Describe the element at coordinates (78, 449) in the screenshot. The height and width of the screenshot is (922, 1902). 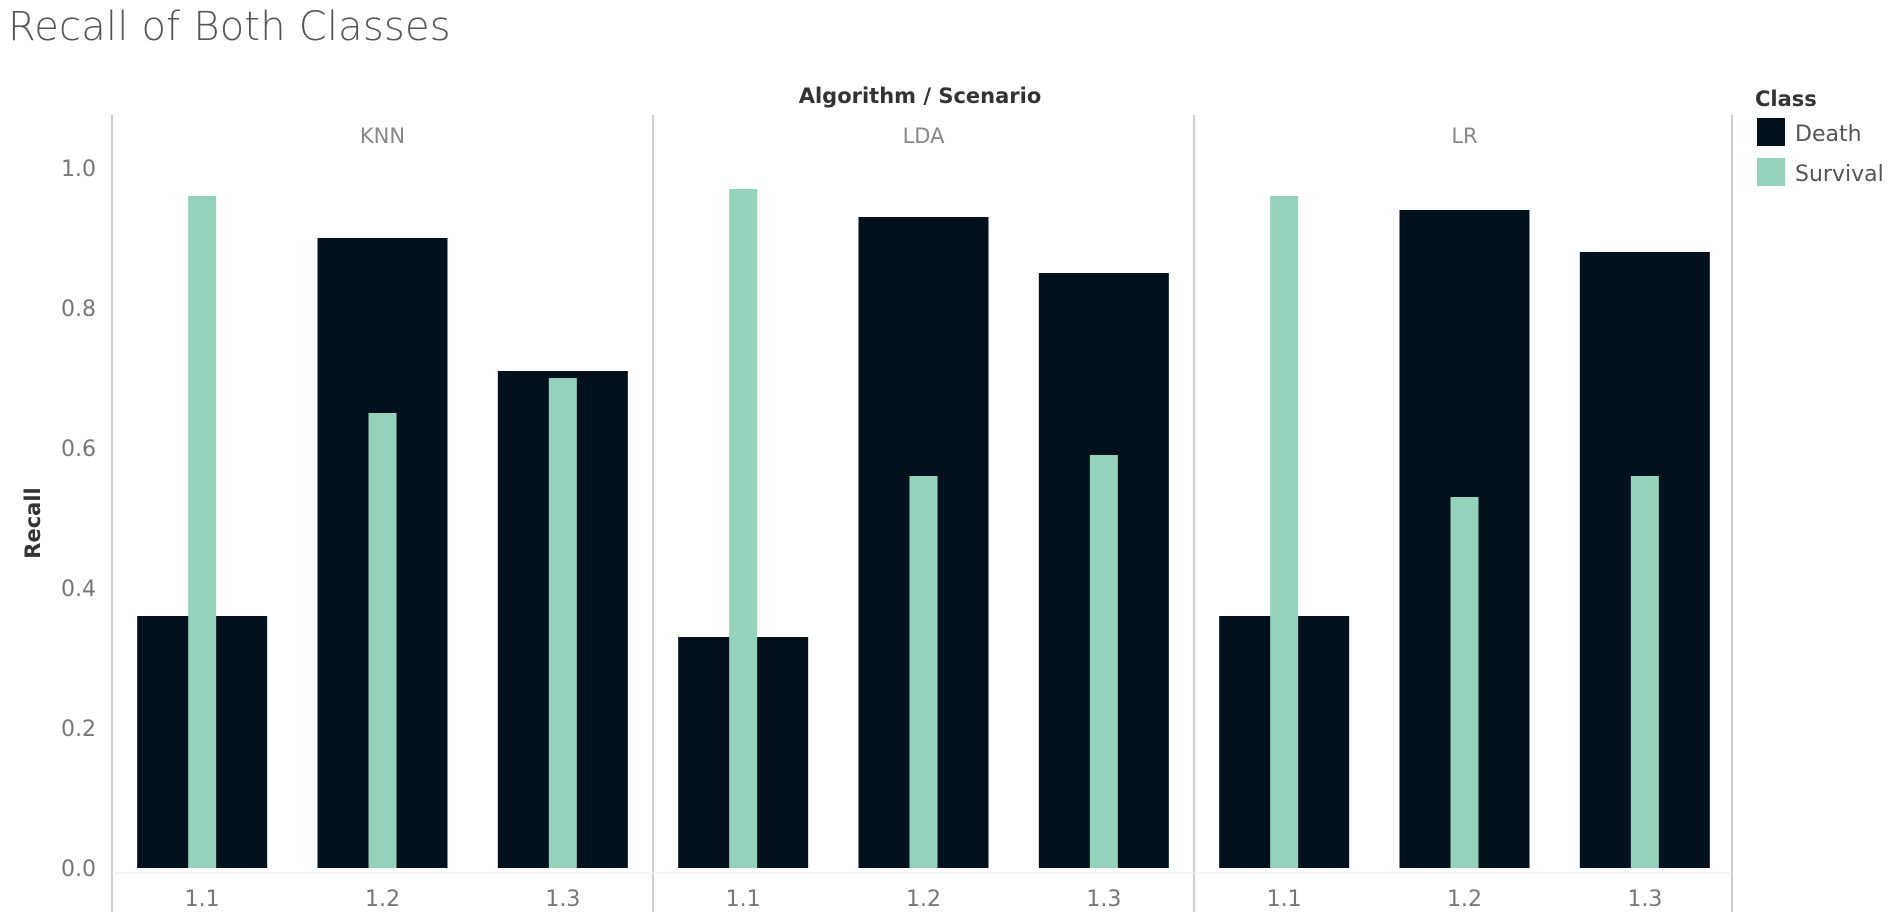
I see `y-tick-label: 0.6` at that location.